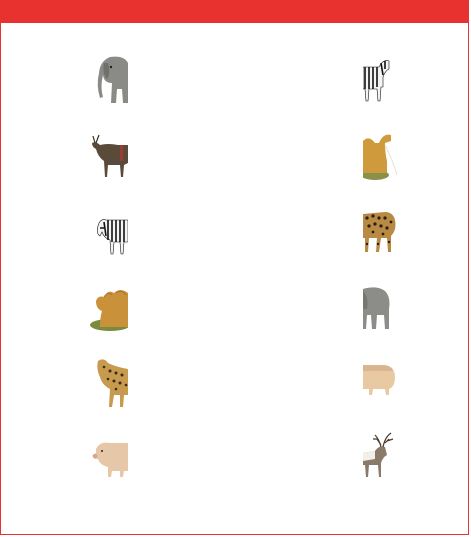  I want to click on pig-half-left-icon, so click(382, 381).